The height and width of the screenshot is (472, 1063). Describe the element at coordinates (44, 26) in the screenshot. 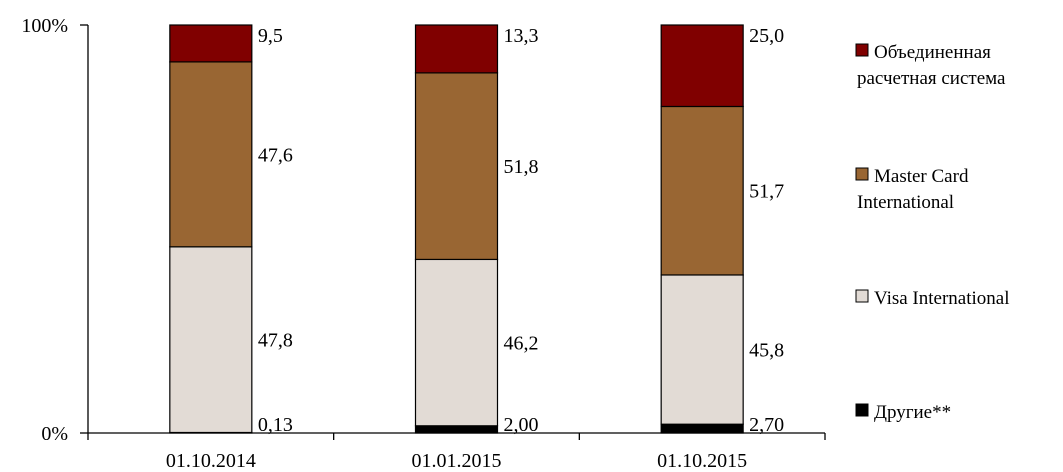

I see `y-tick-label-100: 100%` at that location.